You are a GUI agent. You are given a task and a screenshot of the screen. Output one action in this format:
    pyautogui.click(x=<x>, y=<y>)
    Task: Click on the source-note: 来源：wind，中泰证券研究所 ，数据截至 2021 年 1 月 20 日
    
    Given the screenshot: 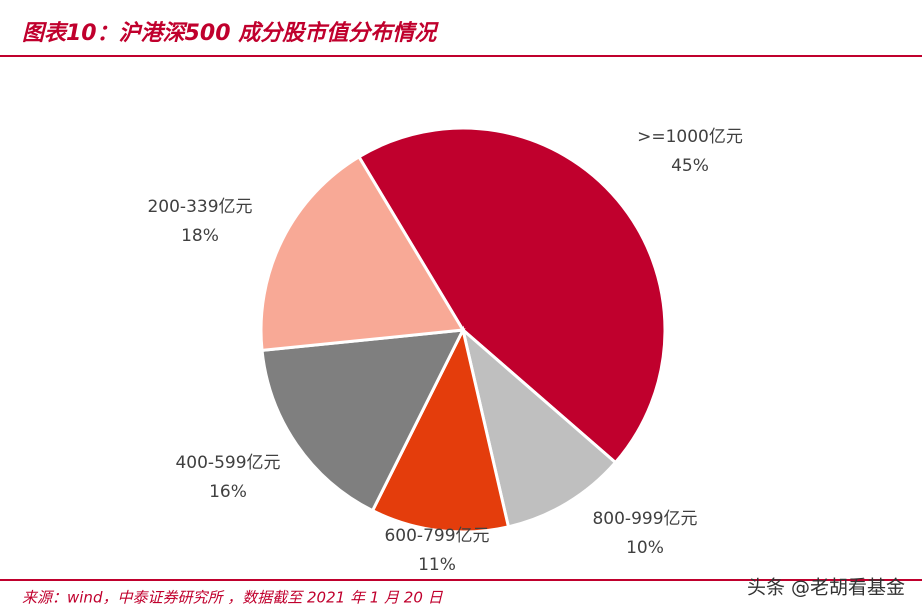 What is the action you would take?
    pyautogui.click(x=233, y=598)
    